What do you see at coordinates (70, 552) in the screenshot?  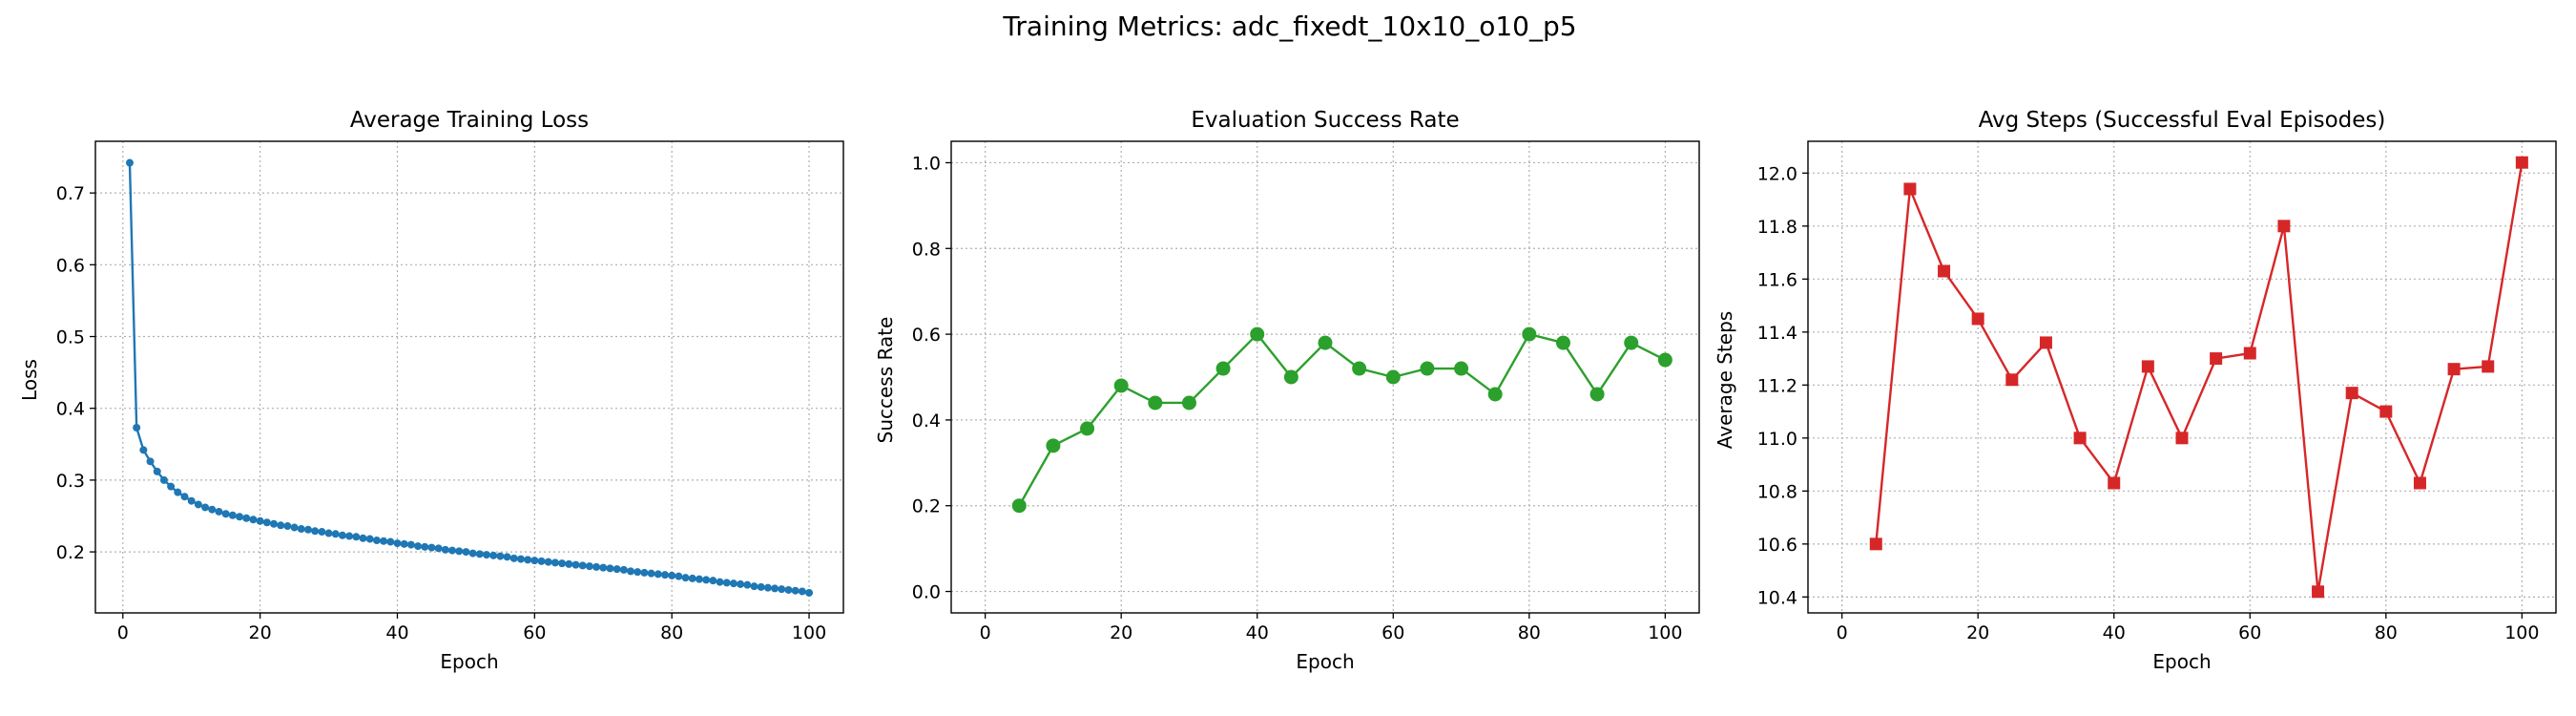 I see `y-tick-label: 0.2` at bounding box center [70, 552].